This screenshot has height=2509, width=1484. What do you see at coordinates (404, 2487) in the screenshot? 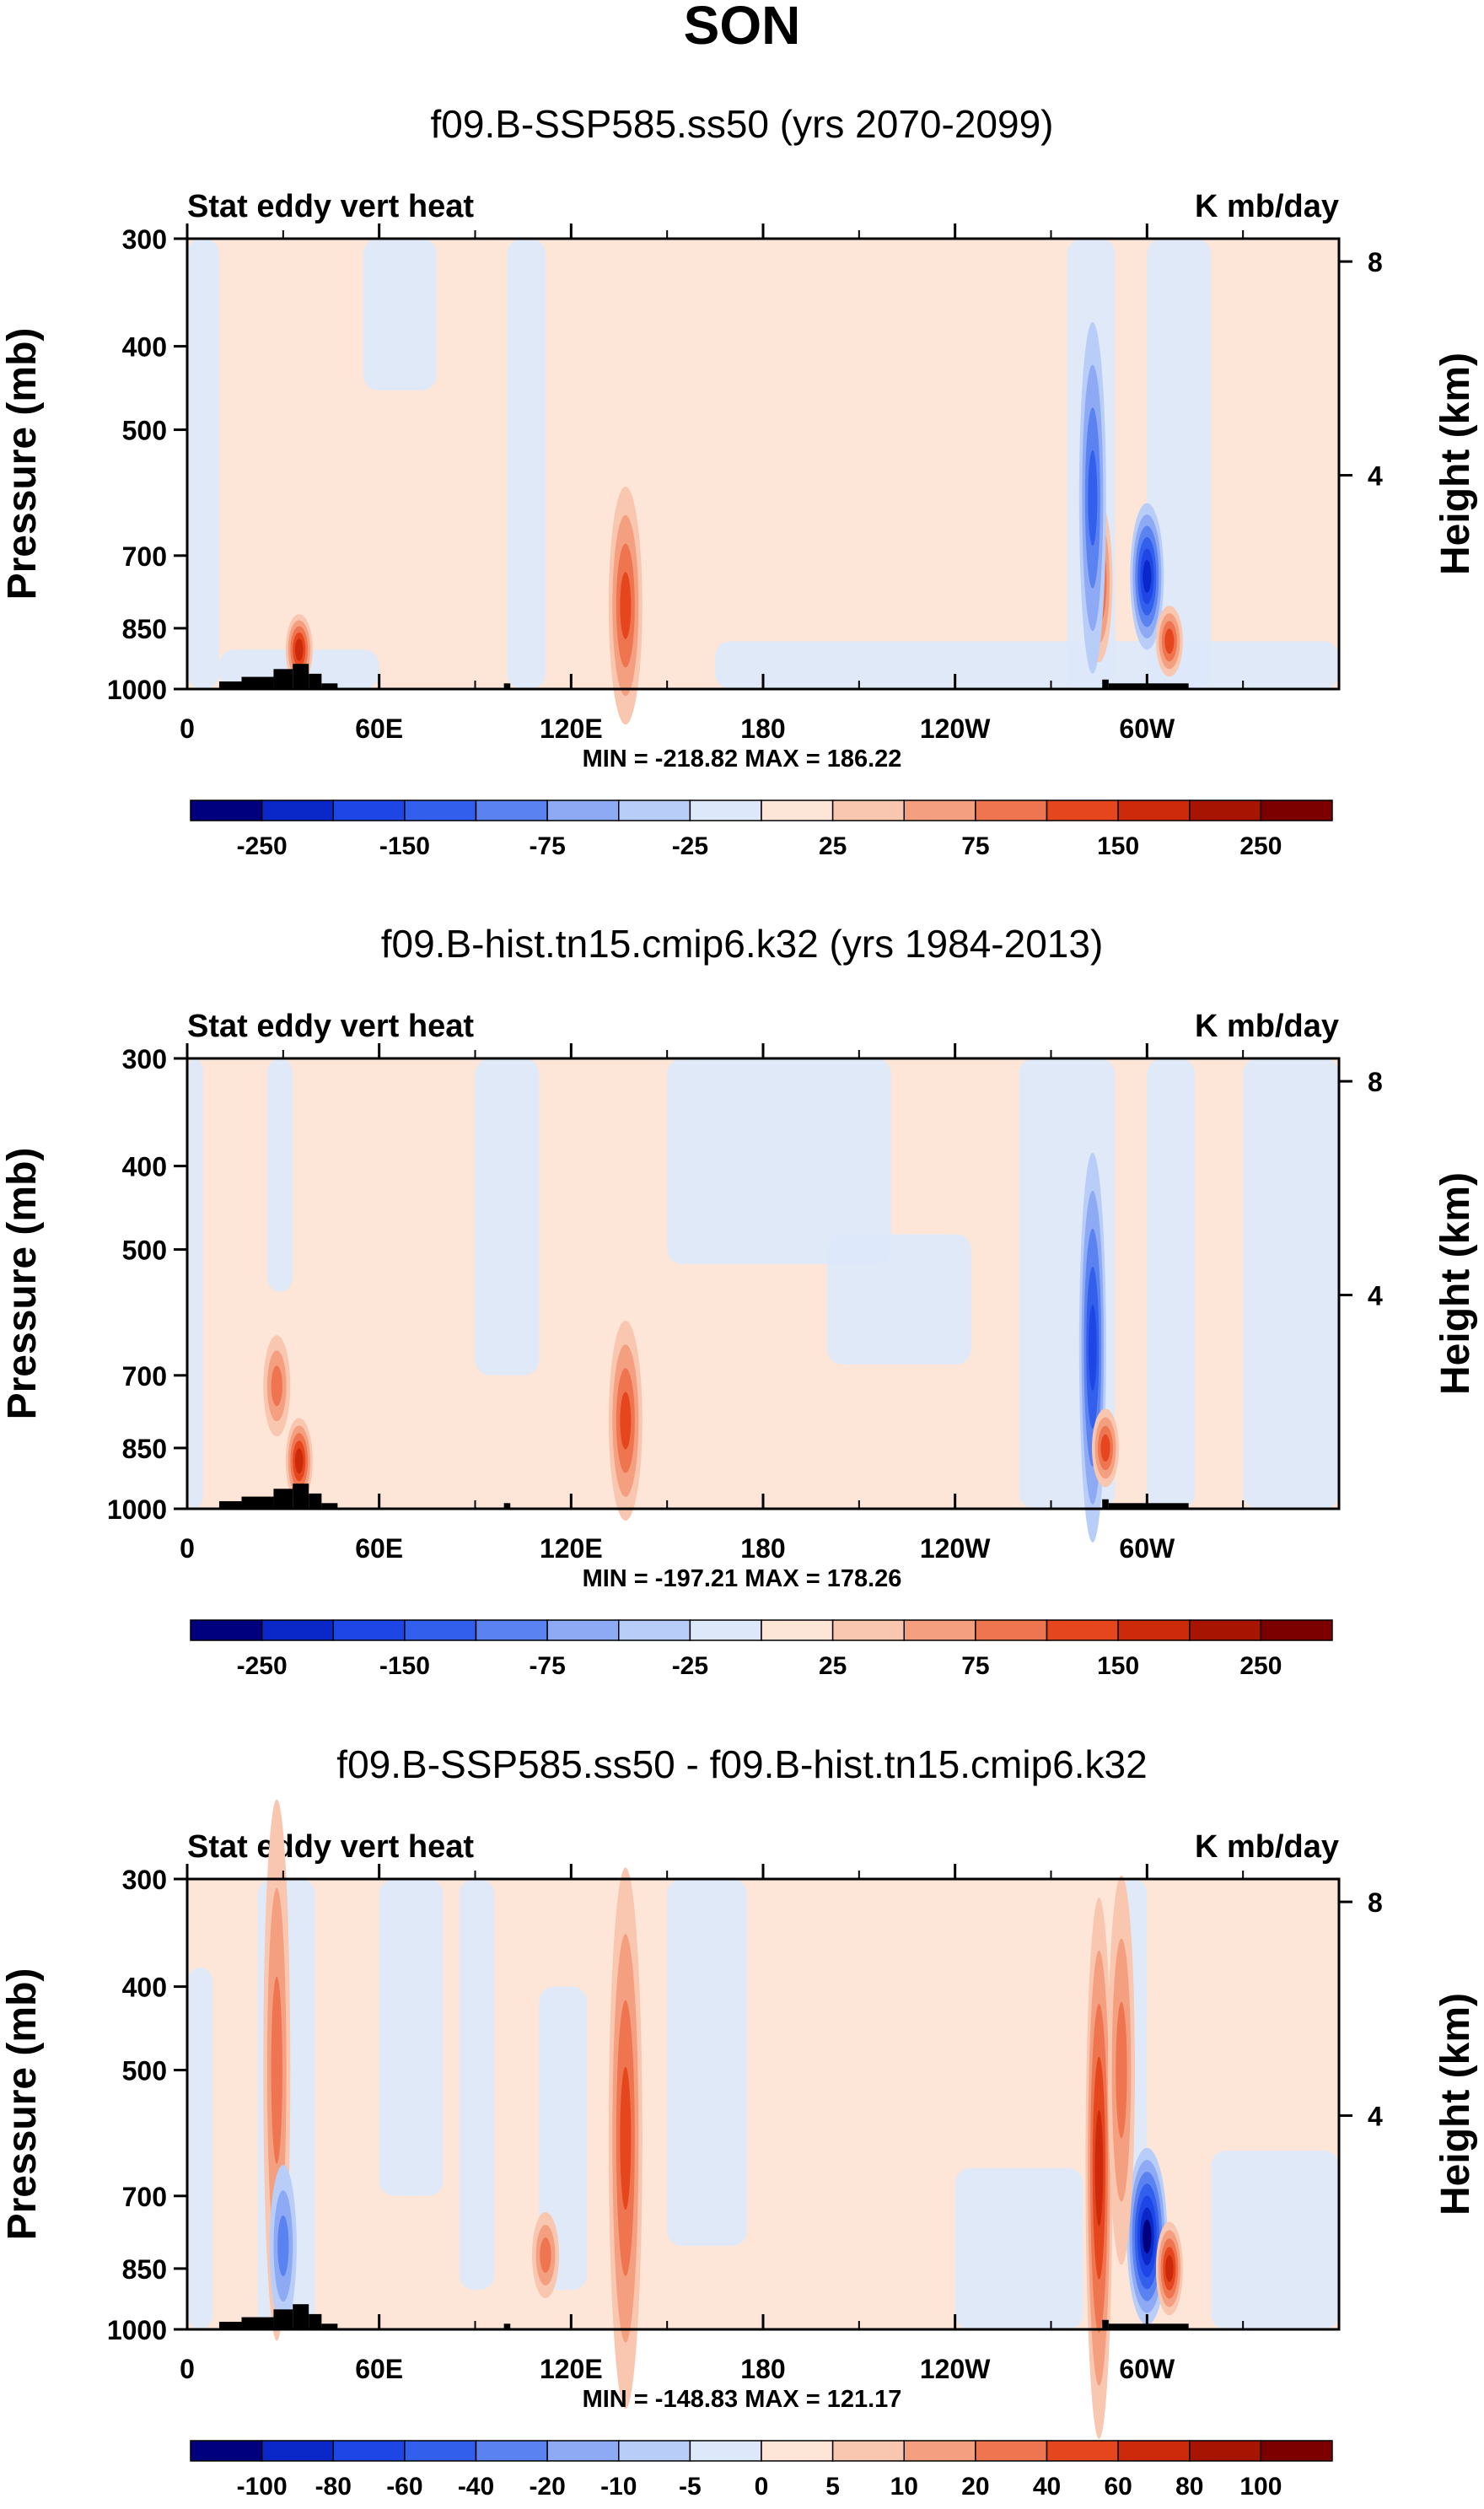
I see `colorbar-label: -60` at bounding box center [404, 2487].